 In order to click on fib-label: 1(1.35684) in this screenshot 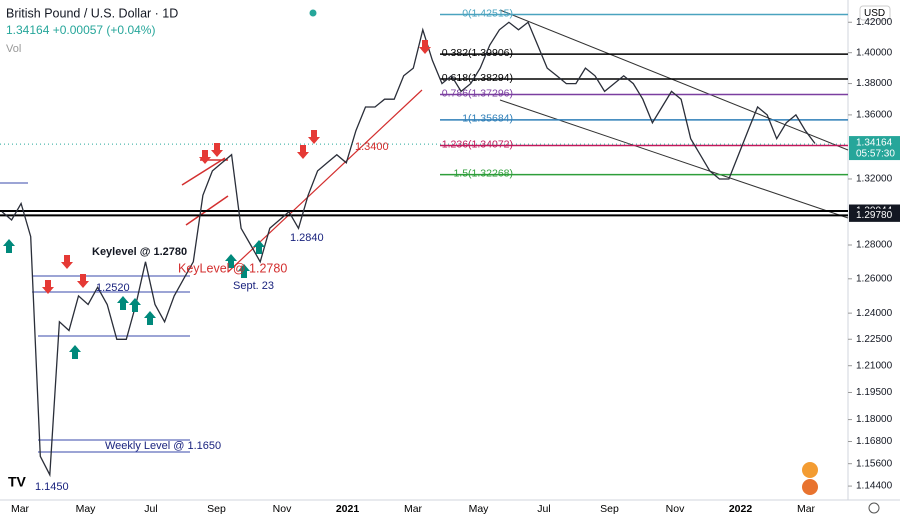, I will do `click(487, 119)`.